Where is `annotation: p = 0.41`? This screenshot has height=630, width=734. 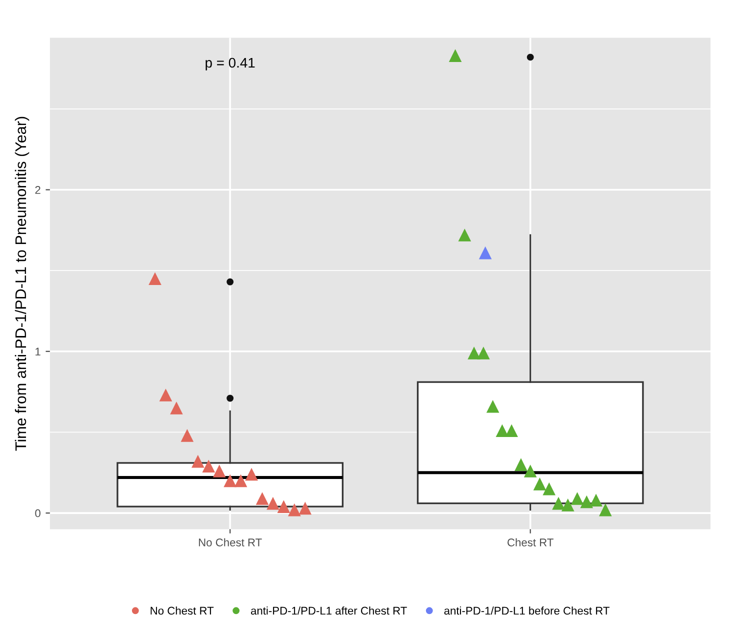
annotation: p = 0.41 is located at coordinates (230, 64).